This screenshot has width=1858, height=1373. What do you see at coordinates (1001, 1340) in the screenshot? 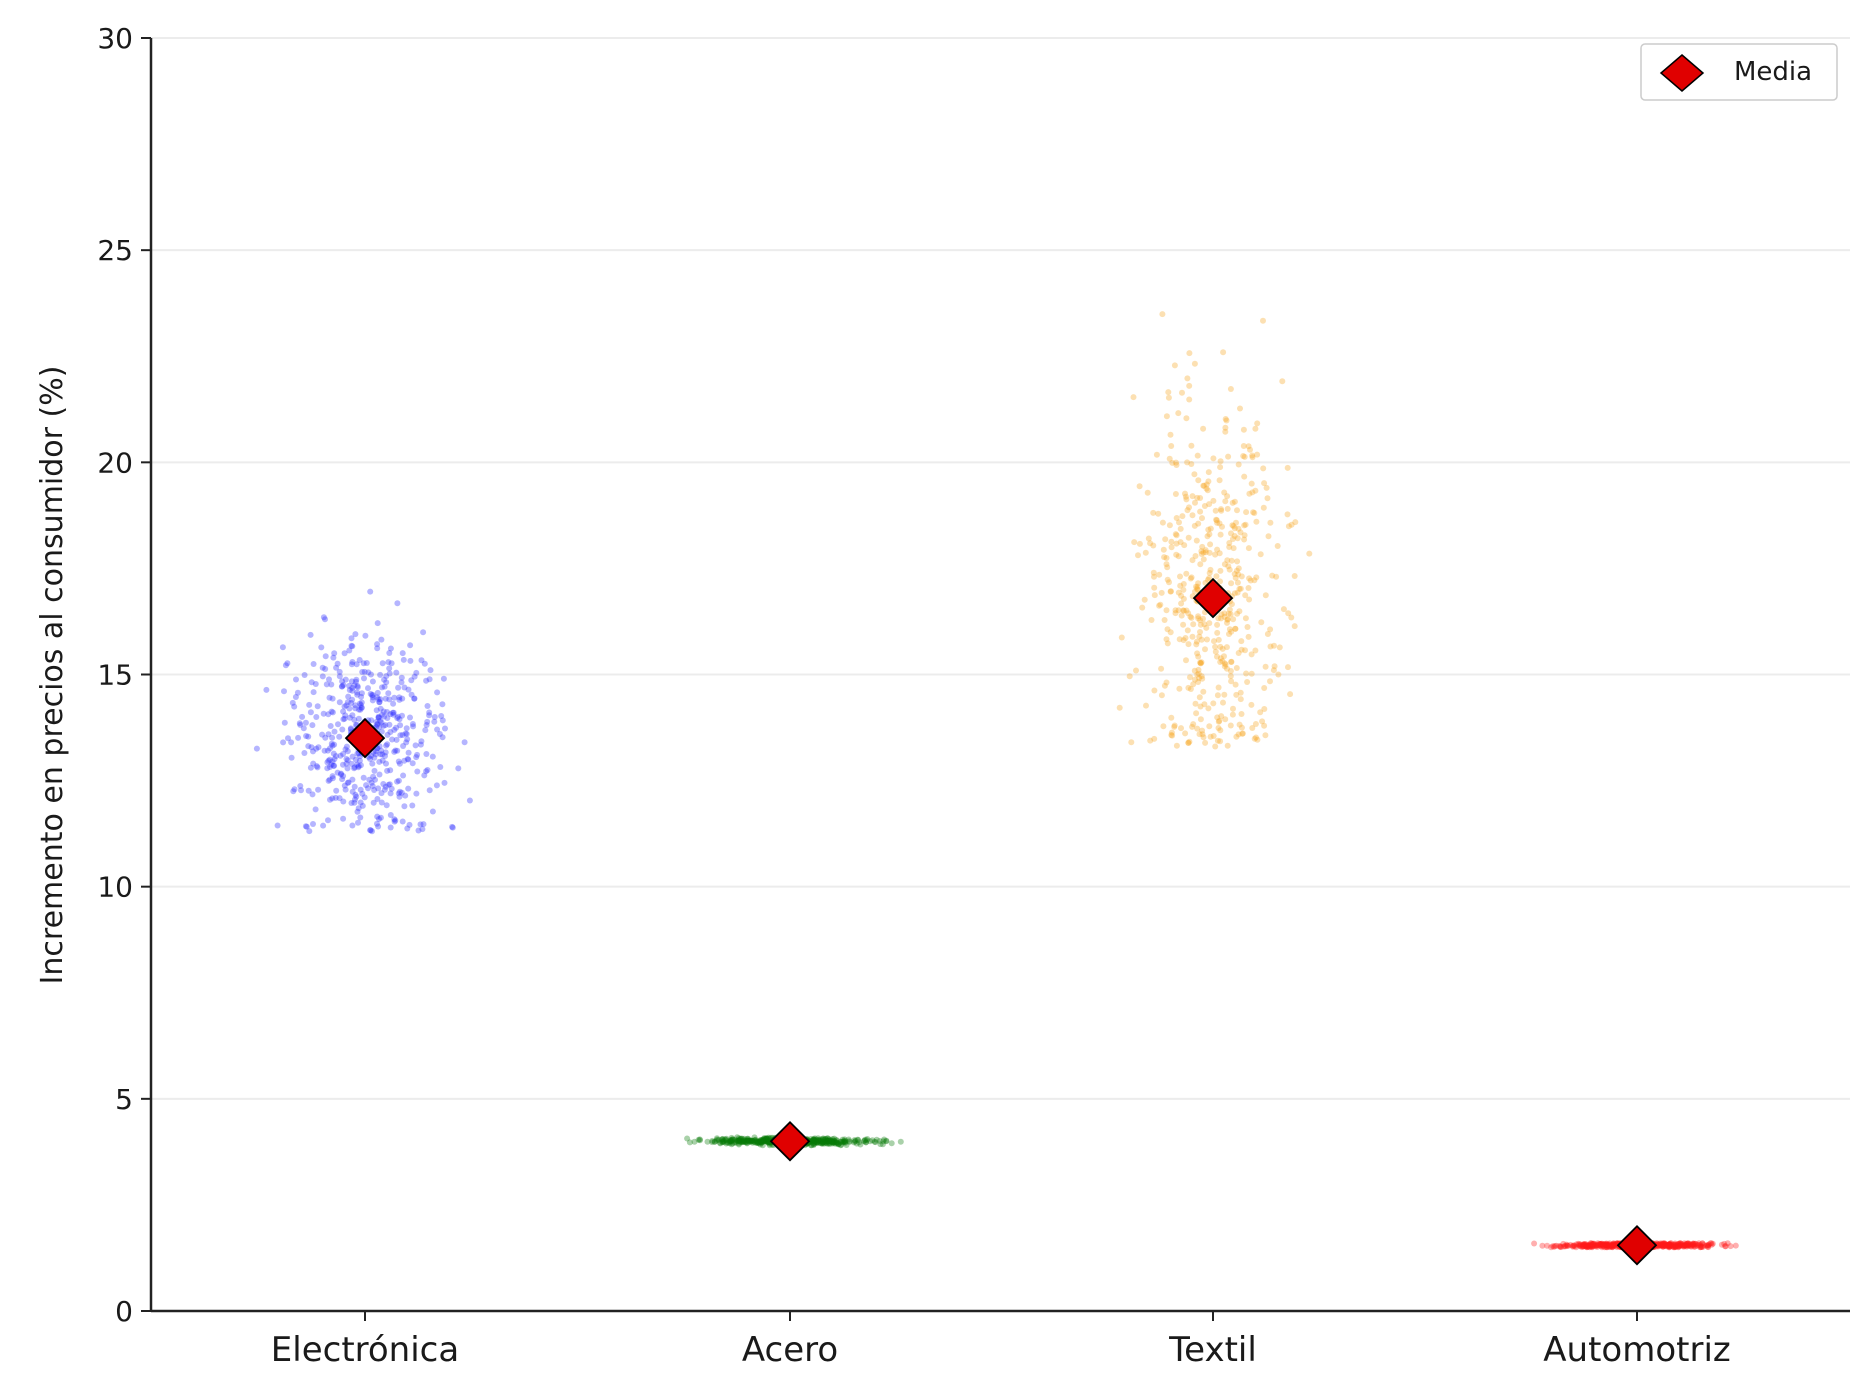
I see `x-ticks: Electrónica Acero Textil Automotriz` at bounding box center [1001, 1340].